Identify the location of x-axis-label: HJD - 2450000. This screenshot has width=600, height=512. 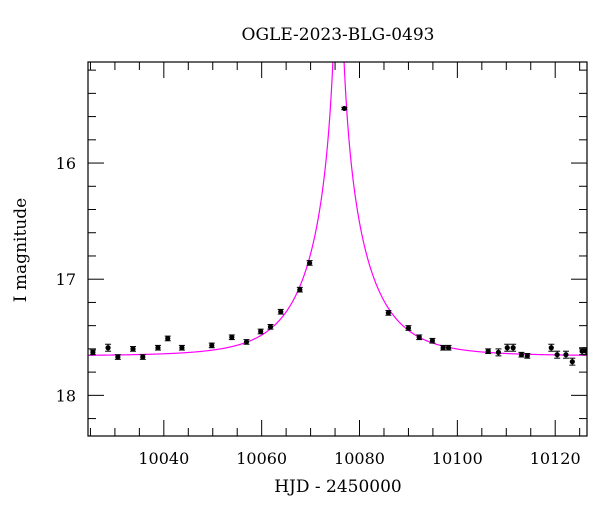
(338, 487).